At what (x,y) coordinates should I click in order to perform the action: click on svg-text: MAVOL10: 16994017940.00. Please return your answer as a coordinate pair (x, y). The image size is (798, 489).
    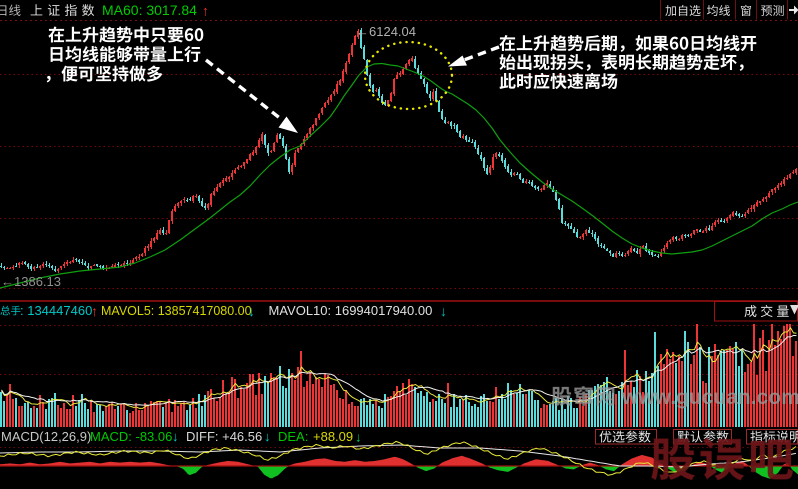
    Looking at the image, I should click on (351, 310).